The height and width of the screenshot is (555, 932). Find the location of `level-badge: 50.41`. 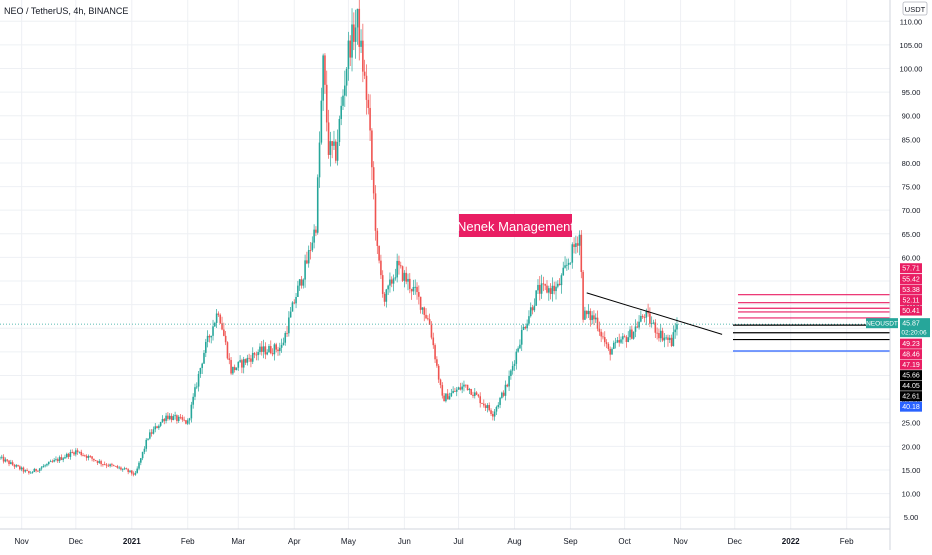

level-badge: 50.41 is located at coordinates (911, 310).